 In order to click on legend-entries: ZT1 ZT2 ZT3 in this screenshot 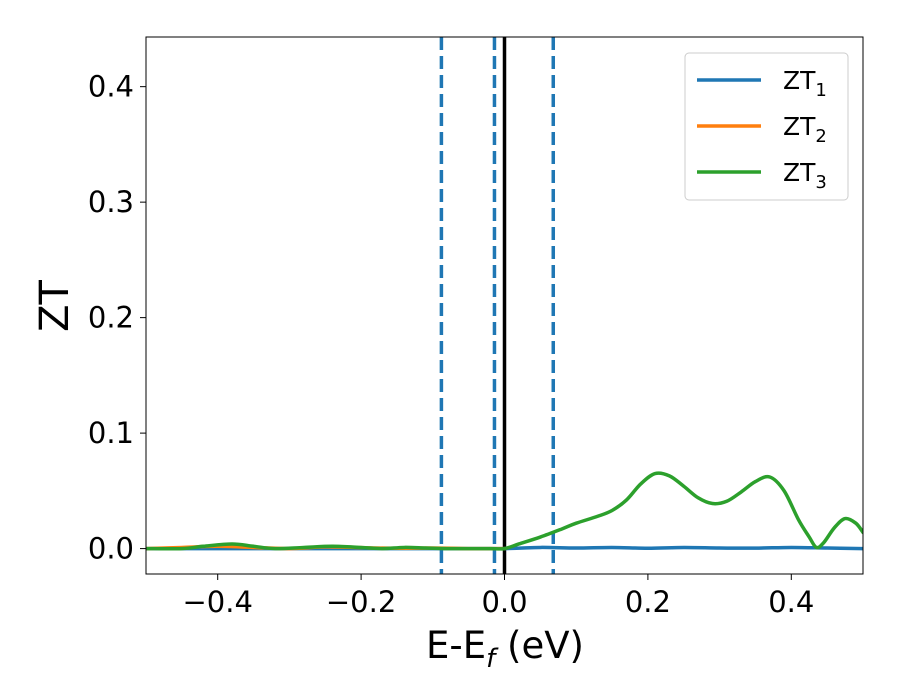, I will do `click(762, 129)`.